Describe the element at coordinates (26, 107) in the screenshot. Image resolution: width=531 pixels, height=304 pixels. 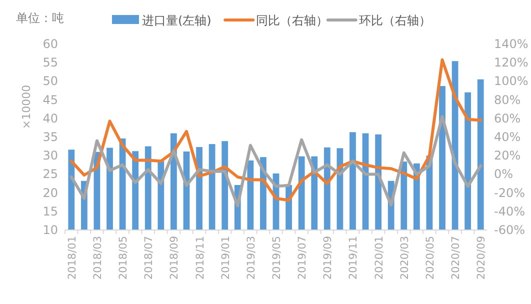
I see `y-axis-title: ×10000` at that location.